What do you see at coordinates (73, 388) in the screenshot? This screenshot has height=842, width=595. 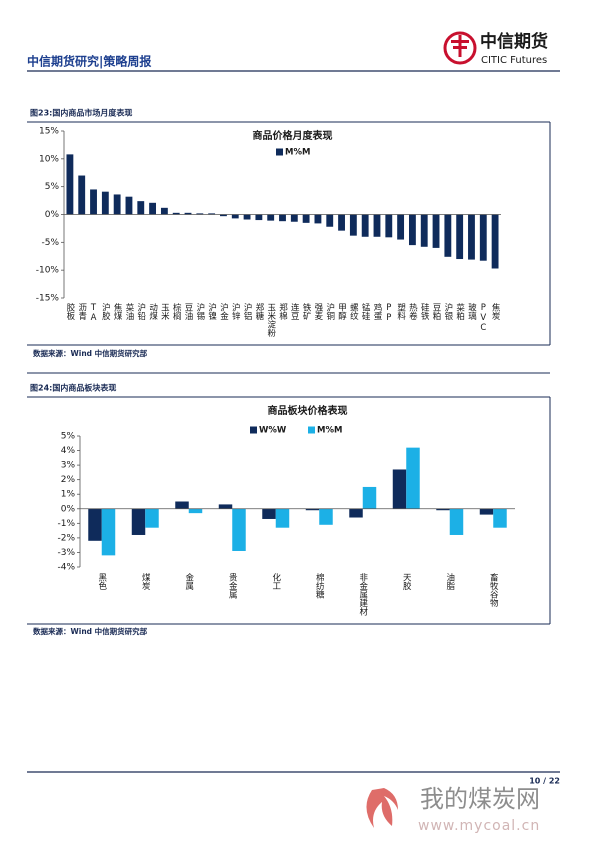 I see `figure-caption: 图24:国内商品板块表现` at bounding box center [73, 388].